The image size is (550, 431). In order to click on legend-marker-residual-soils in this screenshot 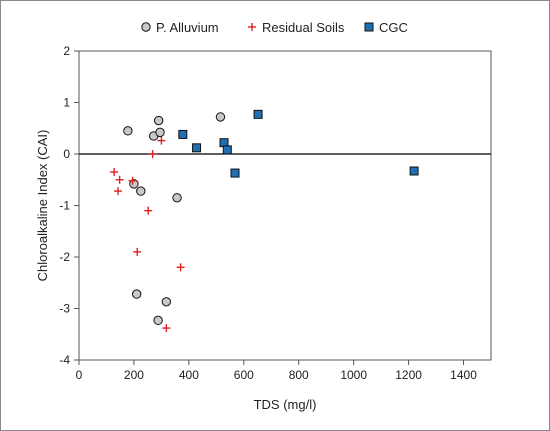, I will do `click(252, 27)`.